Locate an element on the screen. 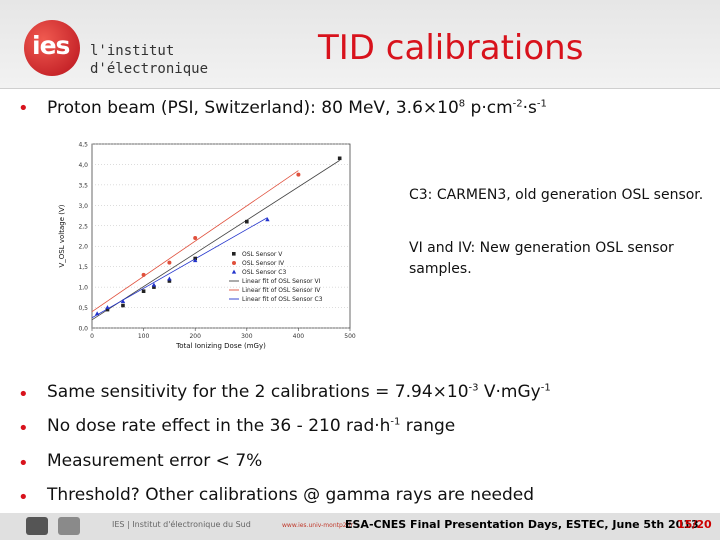 The width and height of the screenshot is (720, 540). legend-label: OSL Sensor IV is located at coordinates (263, 263).